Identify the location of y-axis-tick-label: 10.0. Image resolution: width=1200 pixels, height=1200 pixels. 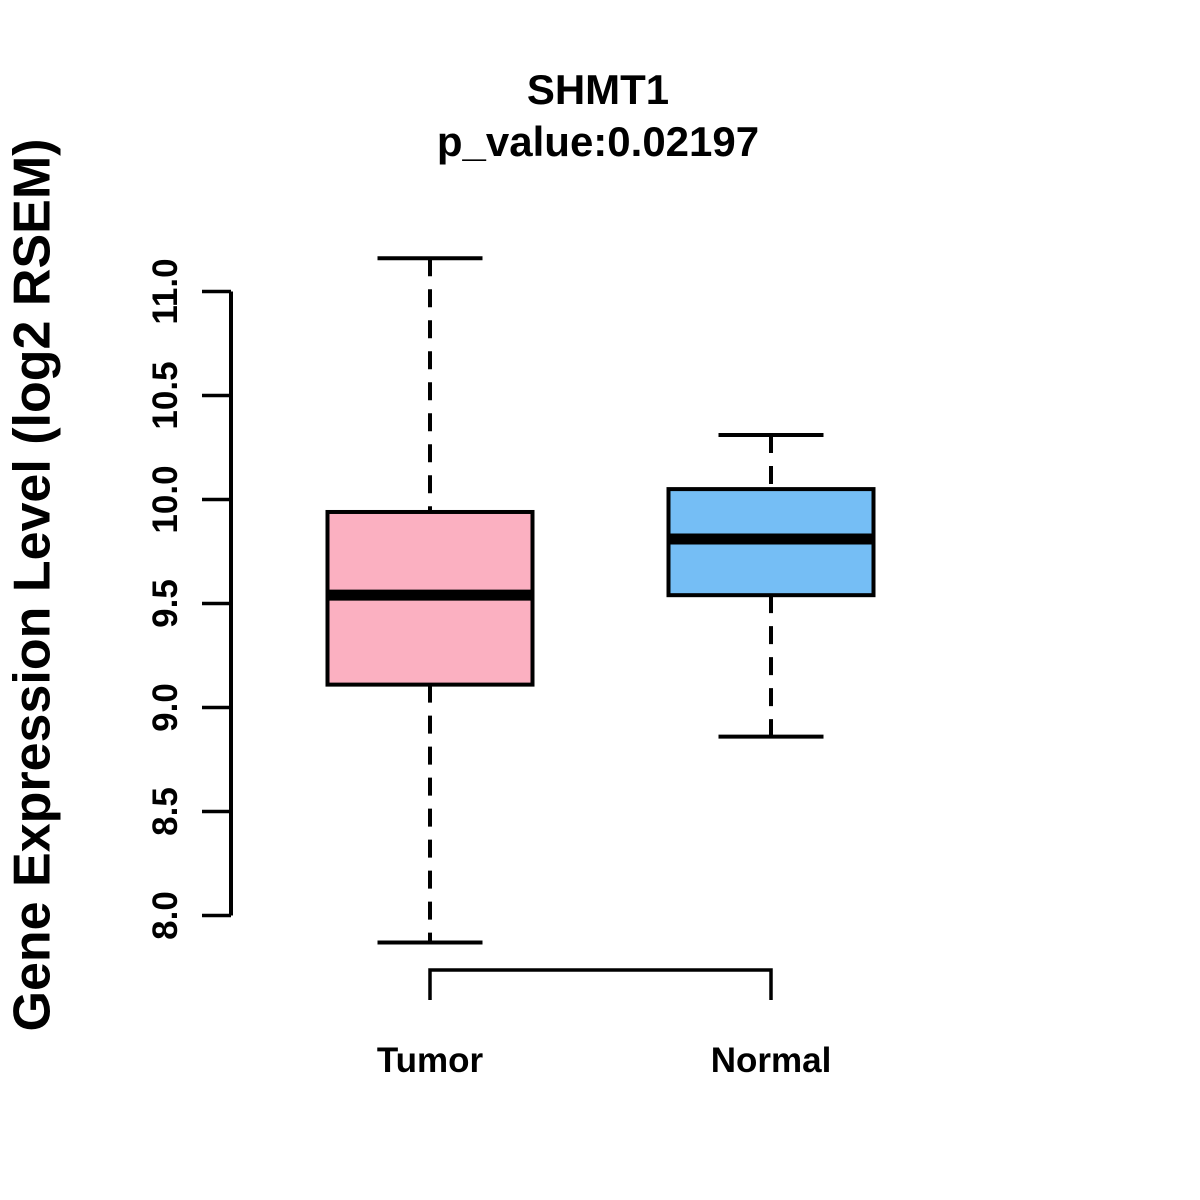
(165, 499).